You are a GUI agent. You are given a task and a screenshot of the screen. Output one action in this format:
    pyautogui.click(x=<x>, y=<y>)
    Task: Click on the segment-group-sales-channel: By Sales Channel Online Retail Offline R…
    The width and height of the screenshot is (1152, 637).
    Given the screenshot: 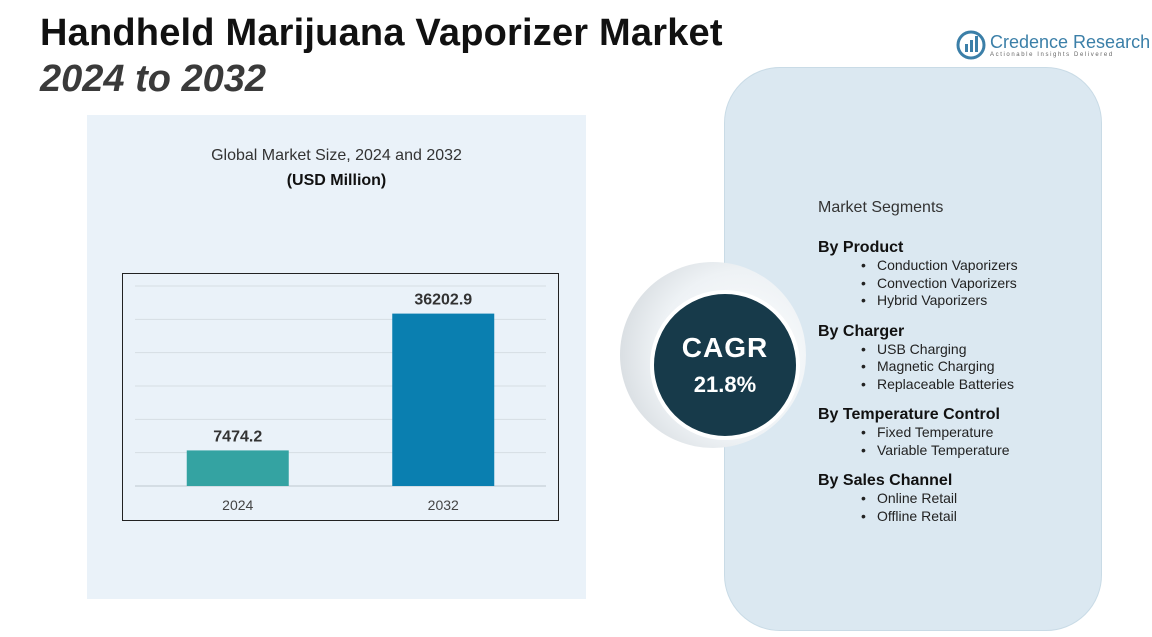 What is the action you would take?
    pyautogui.click(x=958, y=498)
    